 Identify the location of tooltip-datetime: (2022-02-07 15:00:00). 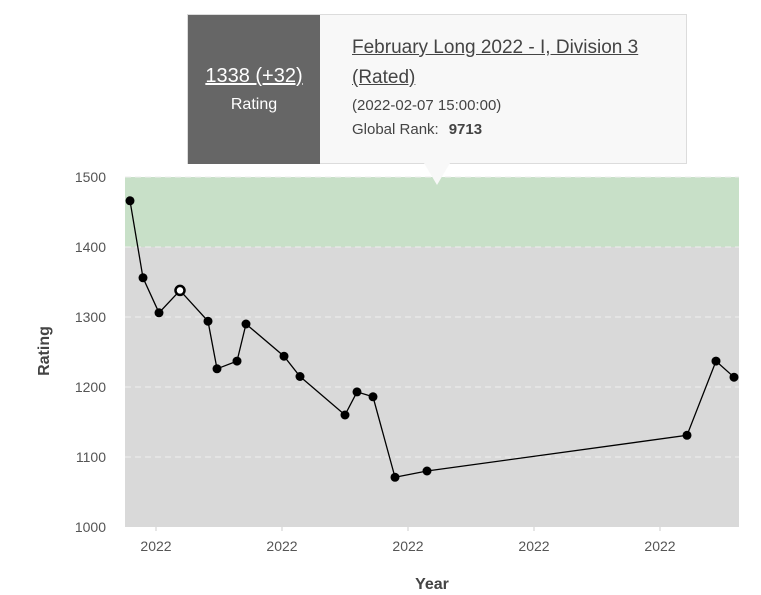
(427, 105).